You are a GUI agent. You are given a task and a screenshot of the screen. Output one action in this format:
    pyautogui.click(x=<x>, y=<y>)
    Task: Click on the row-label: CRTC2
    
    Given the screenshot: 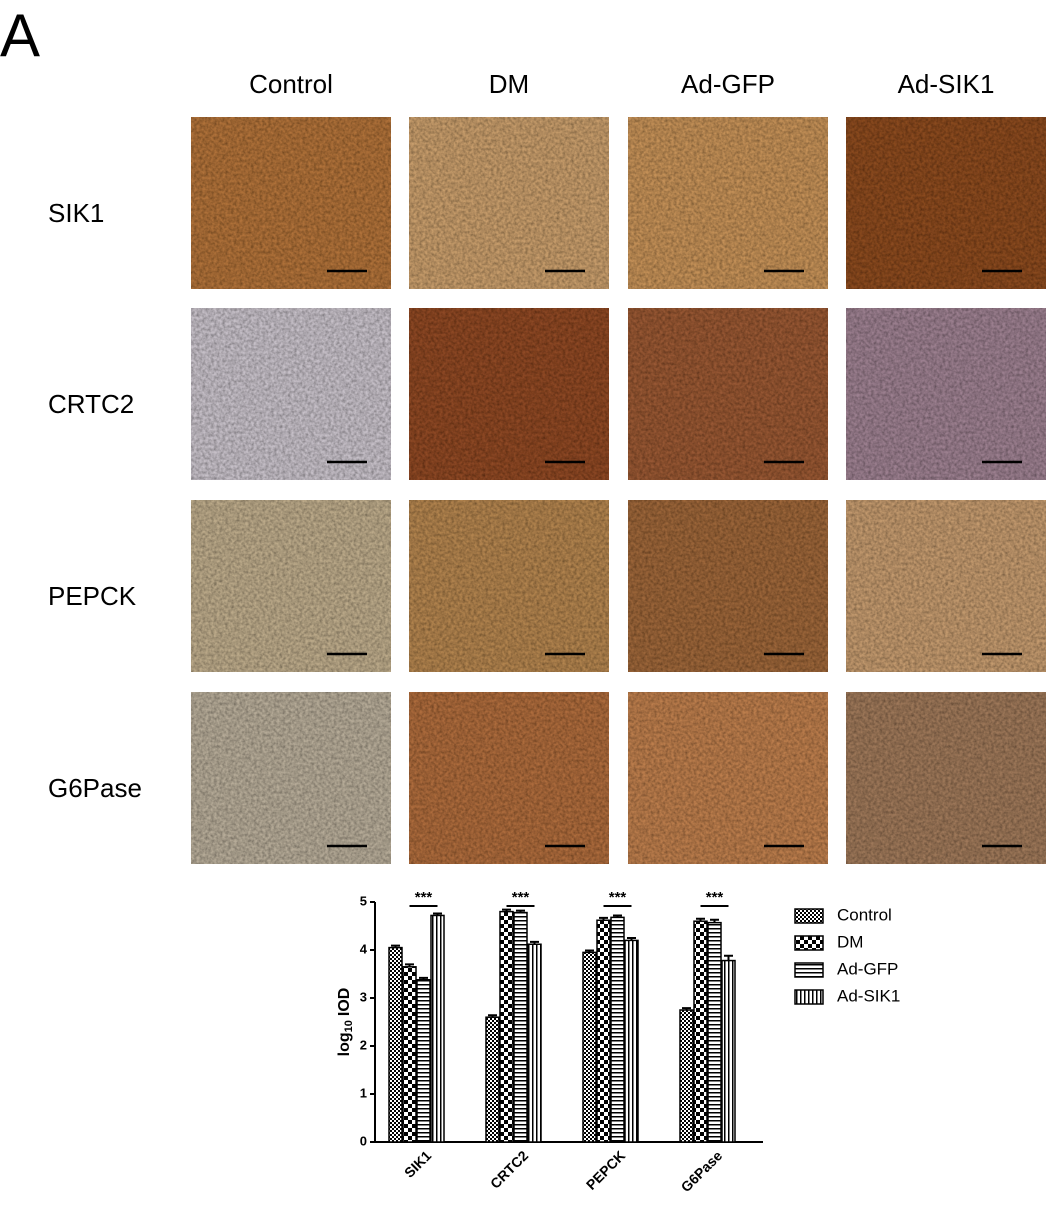 What is the action you would take?
    pyautogui.click(x=91, y=404)
    